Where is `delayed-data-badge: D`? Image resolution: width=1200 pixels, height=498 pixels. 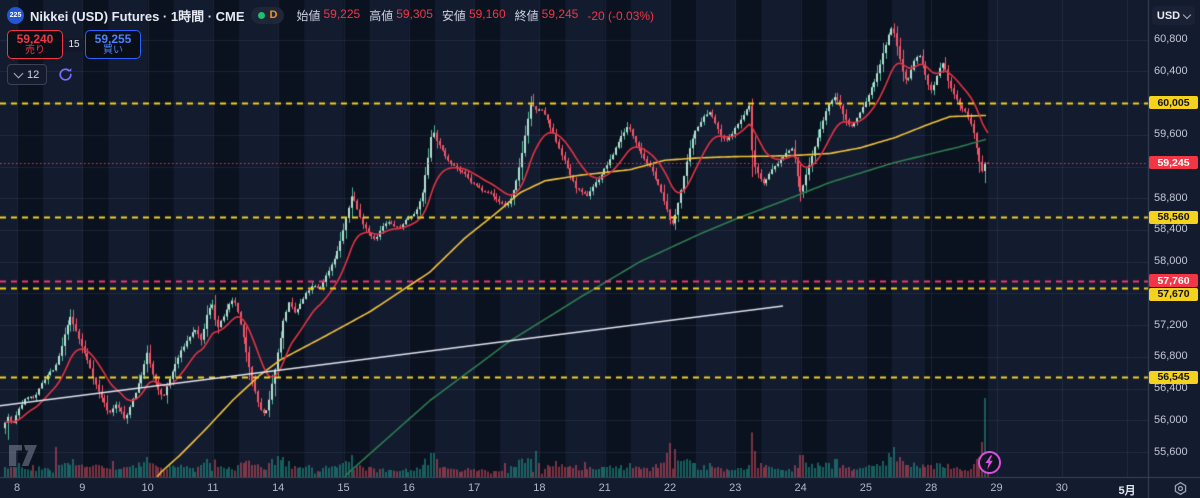 delayed-data-badge: D is located at coordinates (273, 15).